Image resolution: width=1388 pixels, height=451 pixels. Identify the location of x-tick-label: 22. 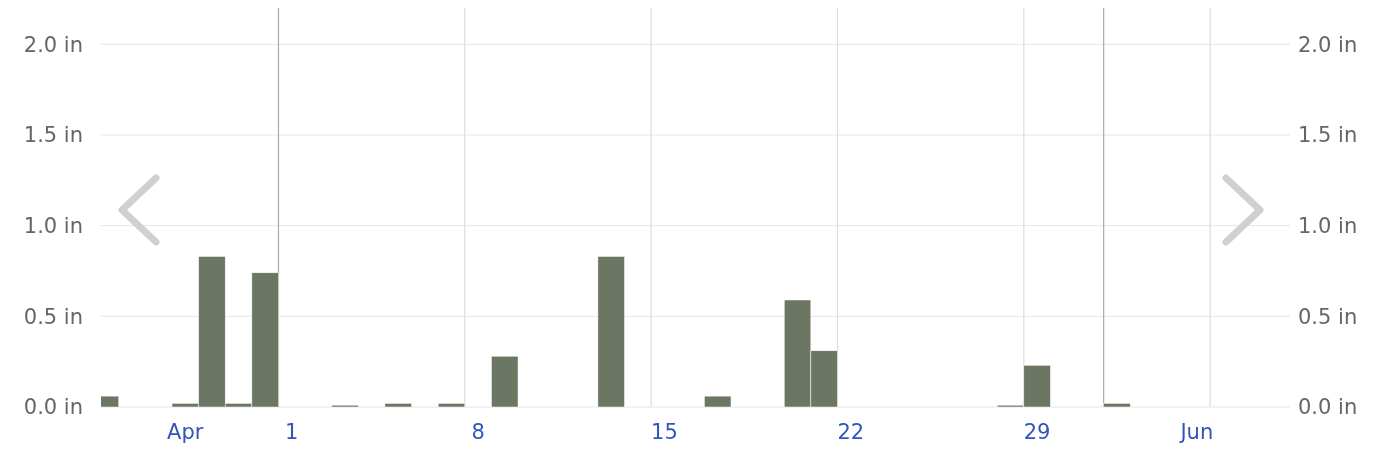
(851, 432).